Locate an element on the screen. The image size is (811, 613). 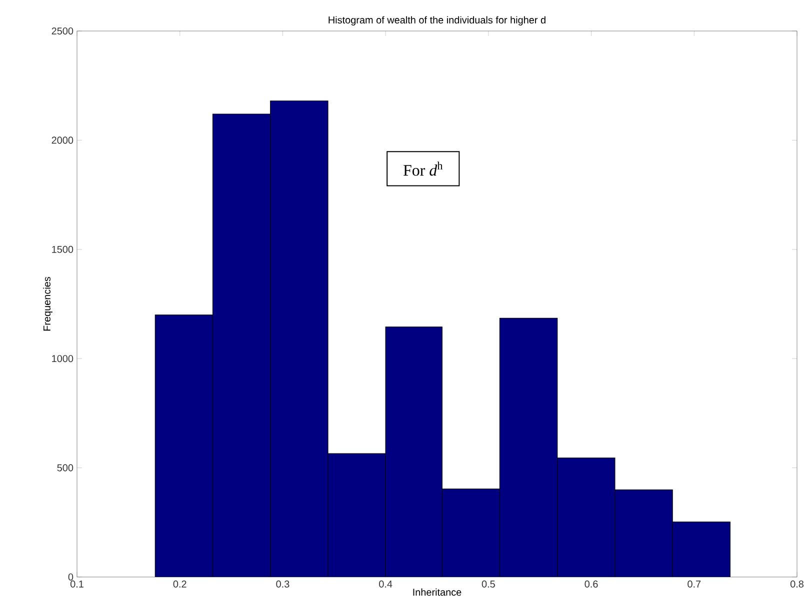
x-tick-label: 0.2 is located at coordinates (179, 584).